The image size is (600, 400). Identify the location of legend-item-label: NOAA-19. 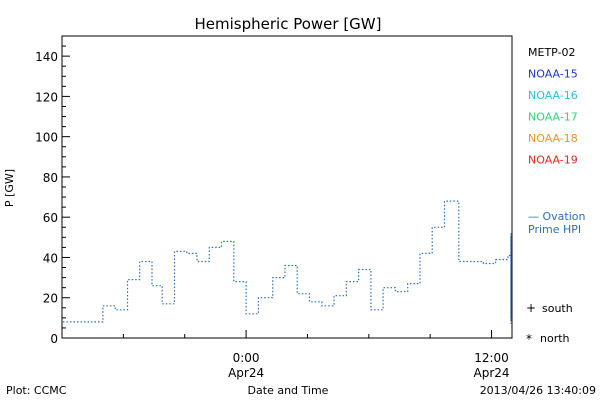
(553, 160).